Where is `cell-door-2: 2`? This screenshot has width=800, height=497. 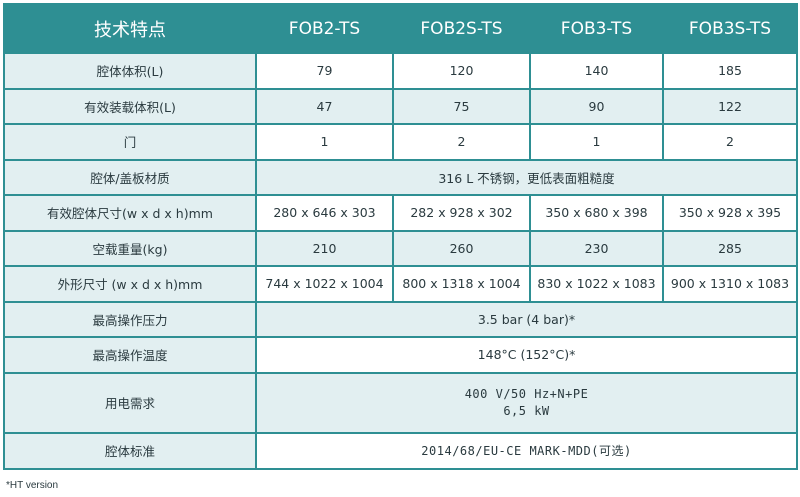 cell-door-2: 2 is located at coordinates (461, 142).